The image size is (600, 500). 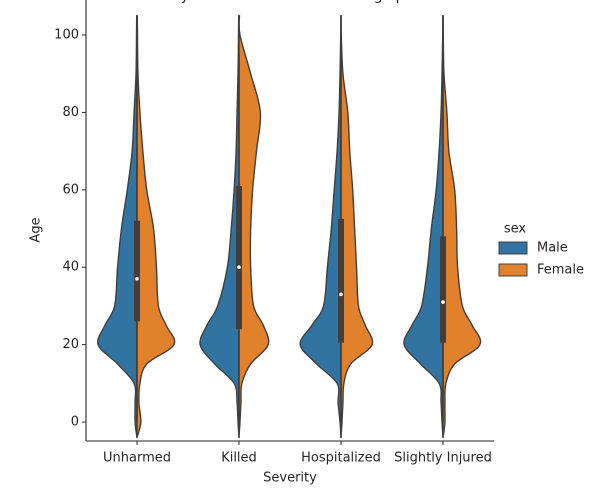 I want to click on y-tick-label: 0, so click(x=75, y=422).